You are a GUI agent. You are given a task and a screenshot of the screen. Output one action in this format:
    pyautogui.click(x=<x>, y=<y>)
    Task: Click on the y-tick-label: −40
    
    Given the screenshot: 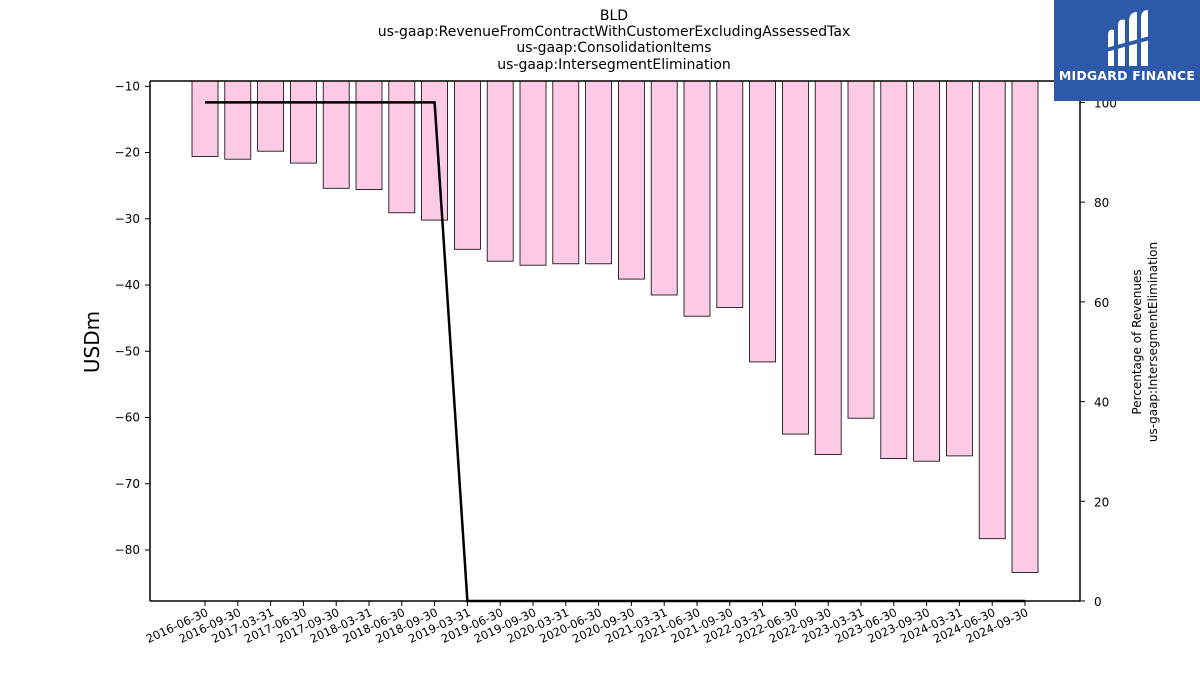 What is the action you would take?
    pyautogui.click(x=127, y=285)
    